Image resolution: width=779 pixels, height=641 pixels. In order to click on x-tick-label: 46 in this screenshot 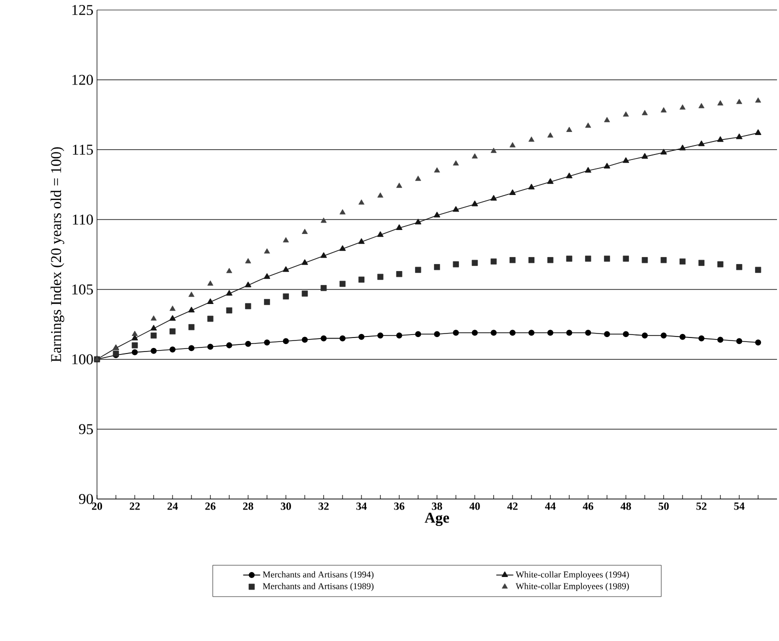, I will do `click(588, 506)`.